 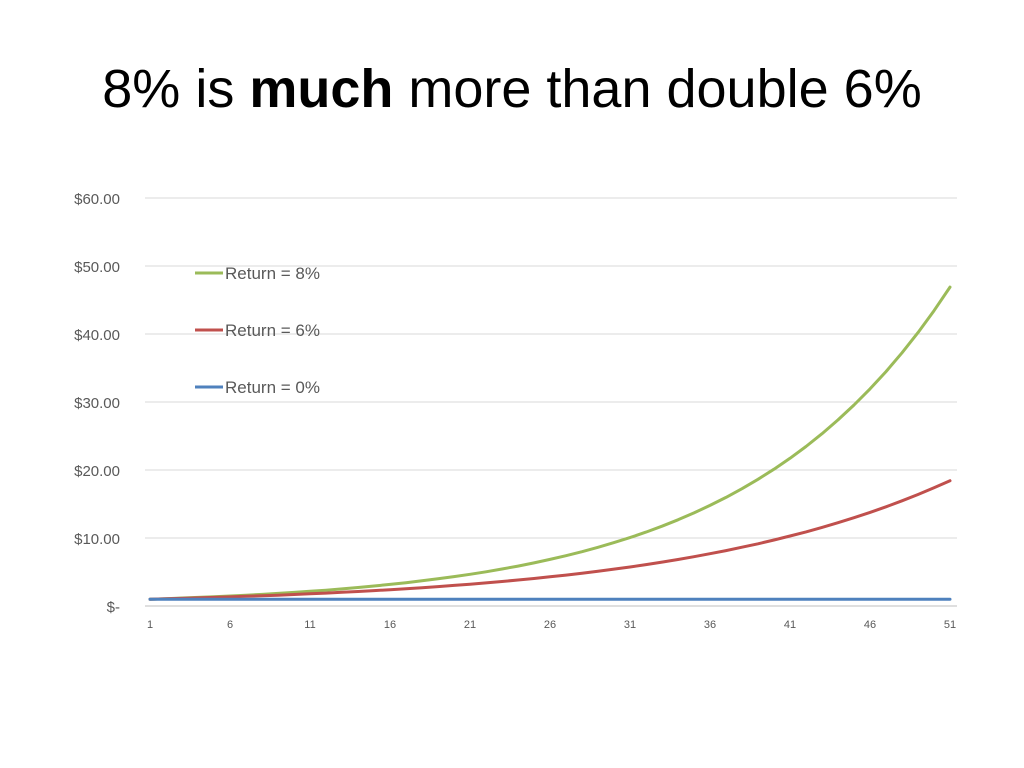 I want to click on x-tick-label: 1, so click(x=150, y=625).